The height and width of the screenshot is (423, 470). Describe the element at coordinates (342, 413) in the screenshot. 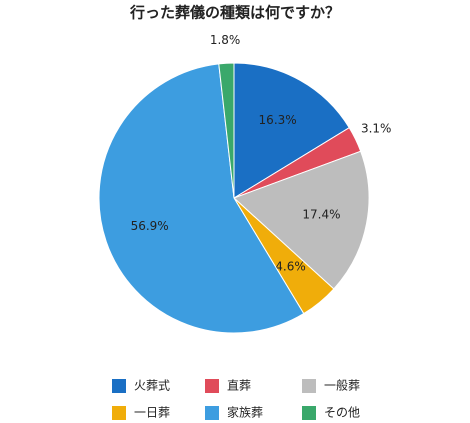

I see `legend-label: その他` at that location.